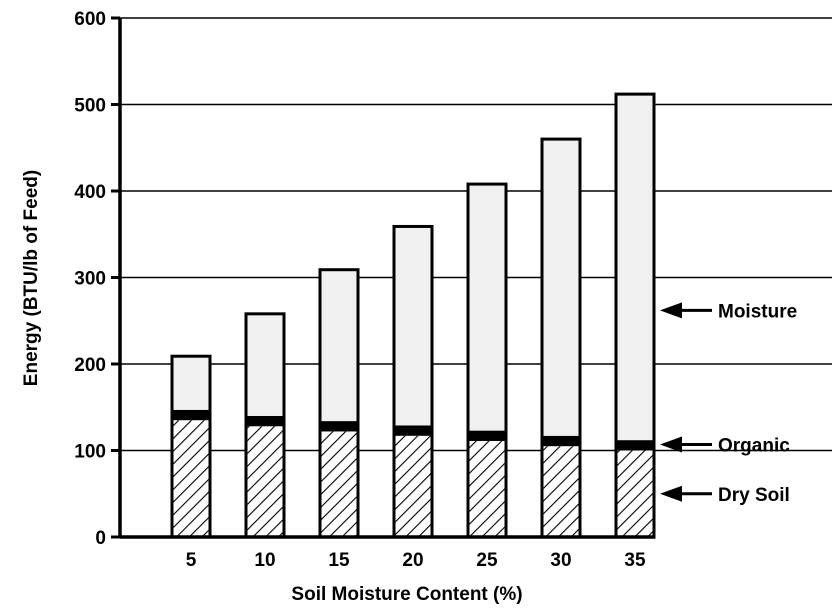 The image size is (832, 610). I want to click on x-tick-label: 15, so click(339, 560).